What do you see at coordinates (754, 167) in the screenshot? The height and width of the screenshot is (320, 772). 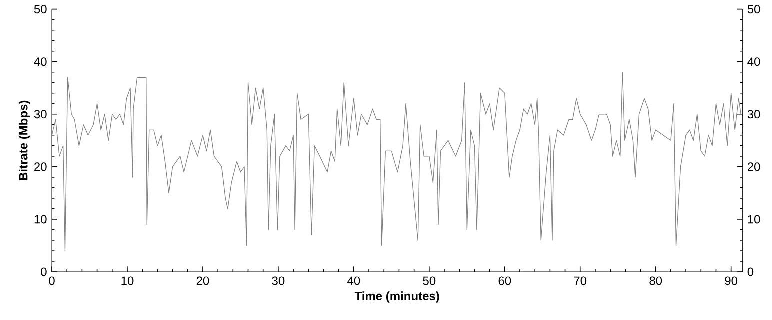 I see `y2-tick-label: 20` at bounding box center [754, 167].